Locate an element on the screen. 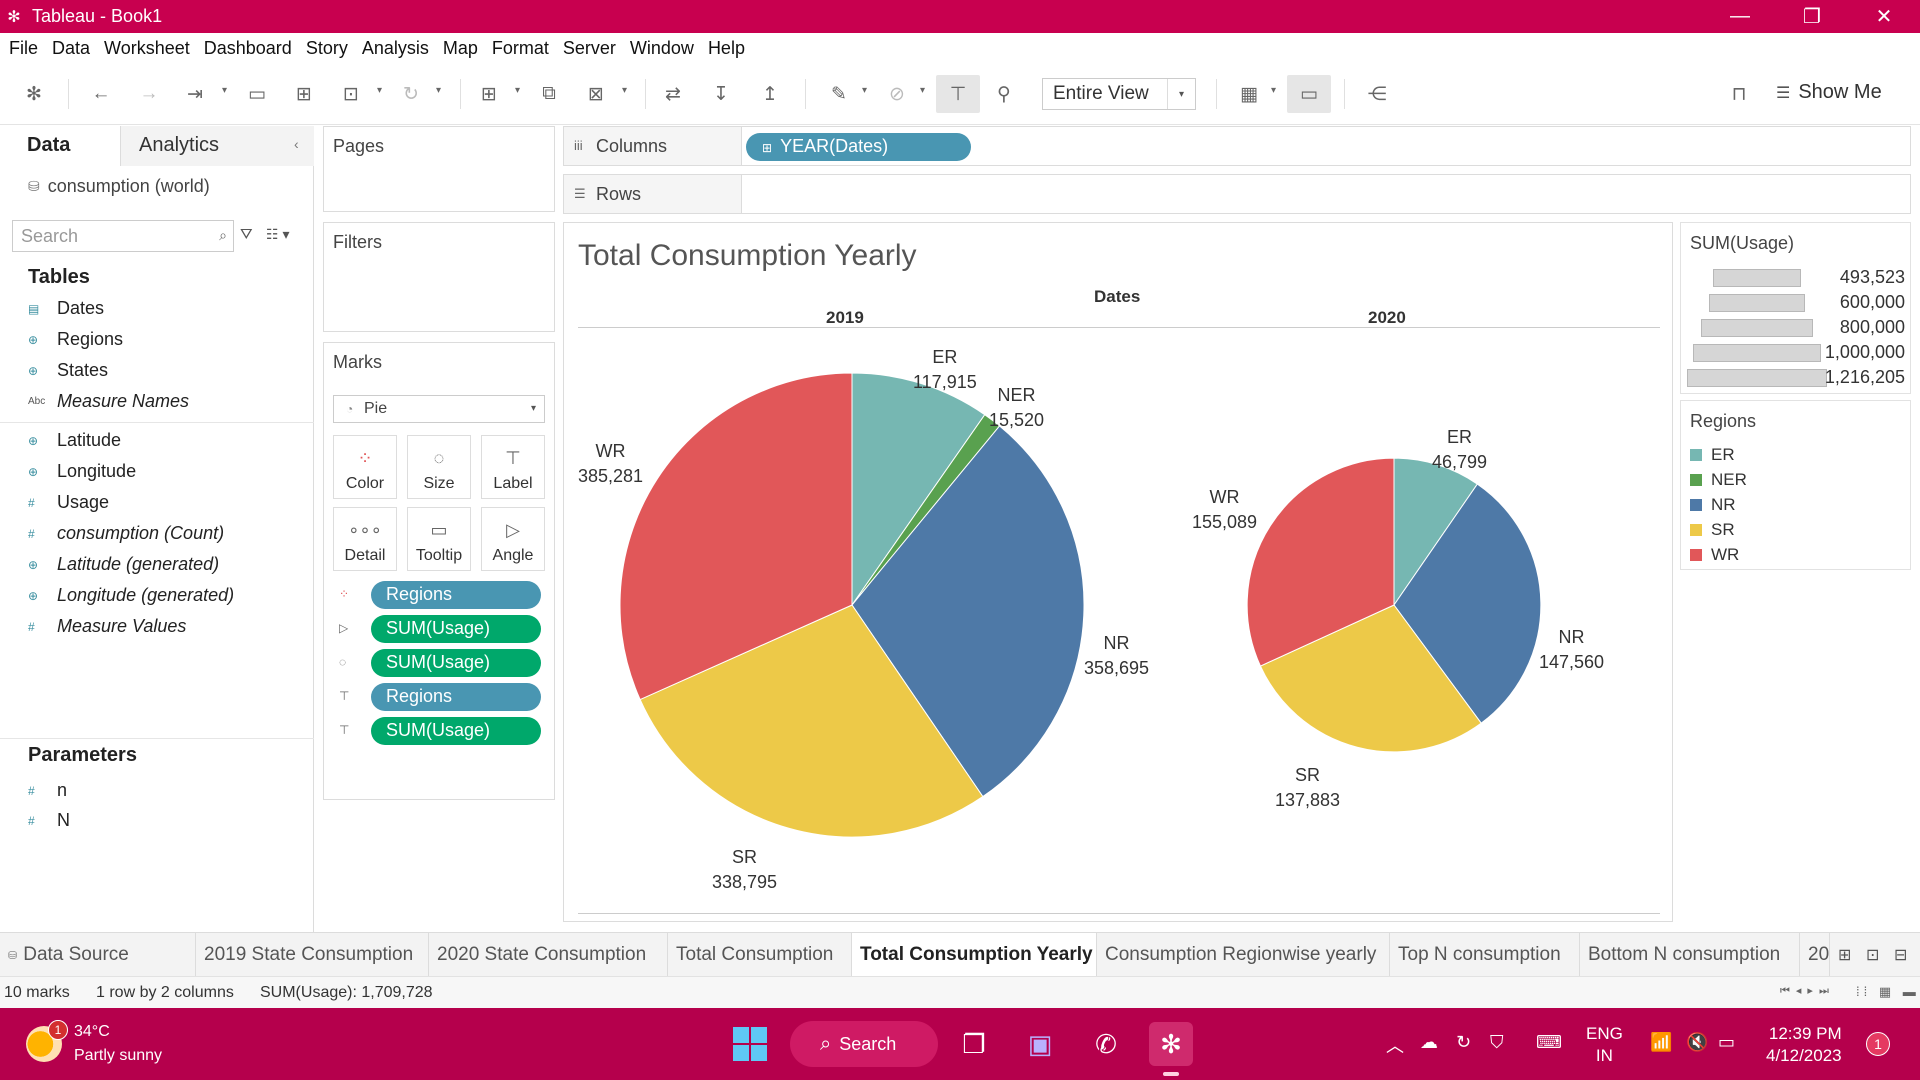 Image resolution: width=1920 pixels, height=1080 pixels. restore-button: ❐ is located at coordinates (1812, 17).